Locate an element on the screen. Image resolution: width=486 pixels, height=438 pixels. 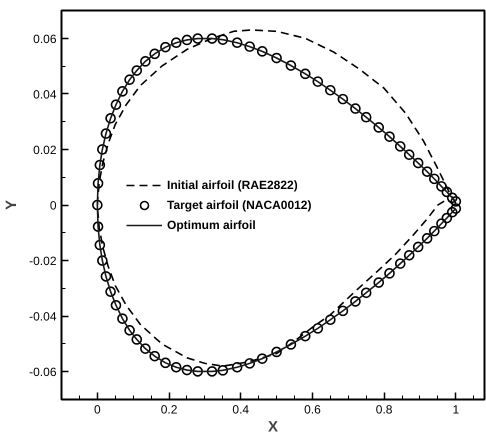
legend-label: Target airfoil (NACA0012) is located at coordinates (239, 205).